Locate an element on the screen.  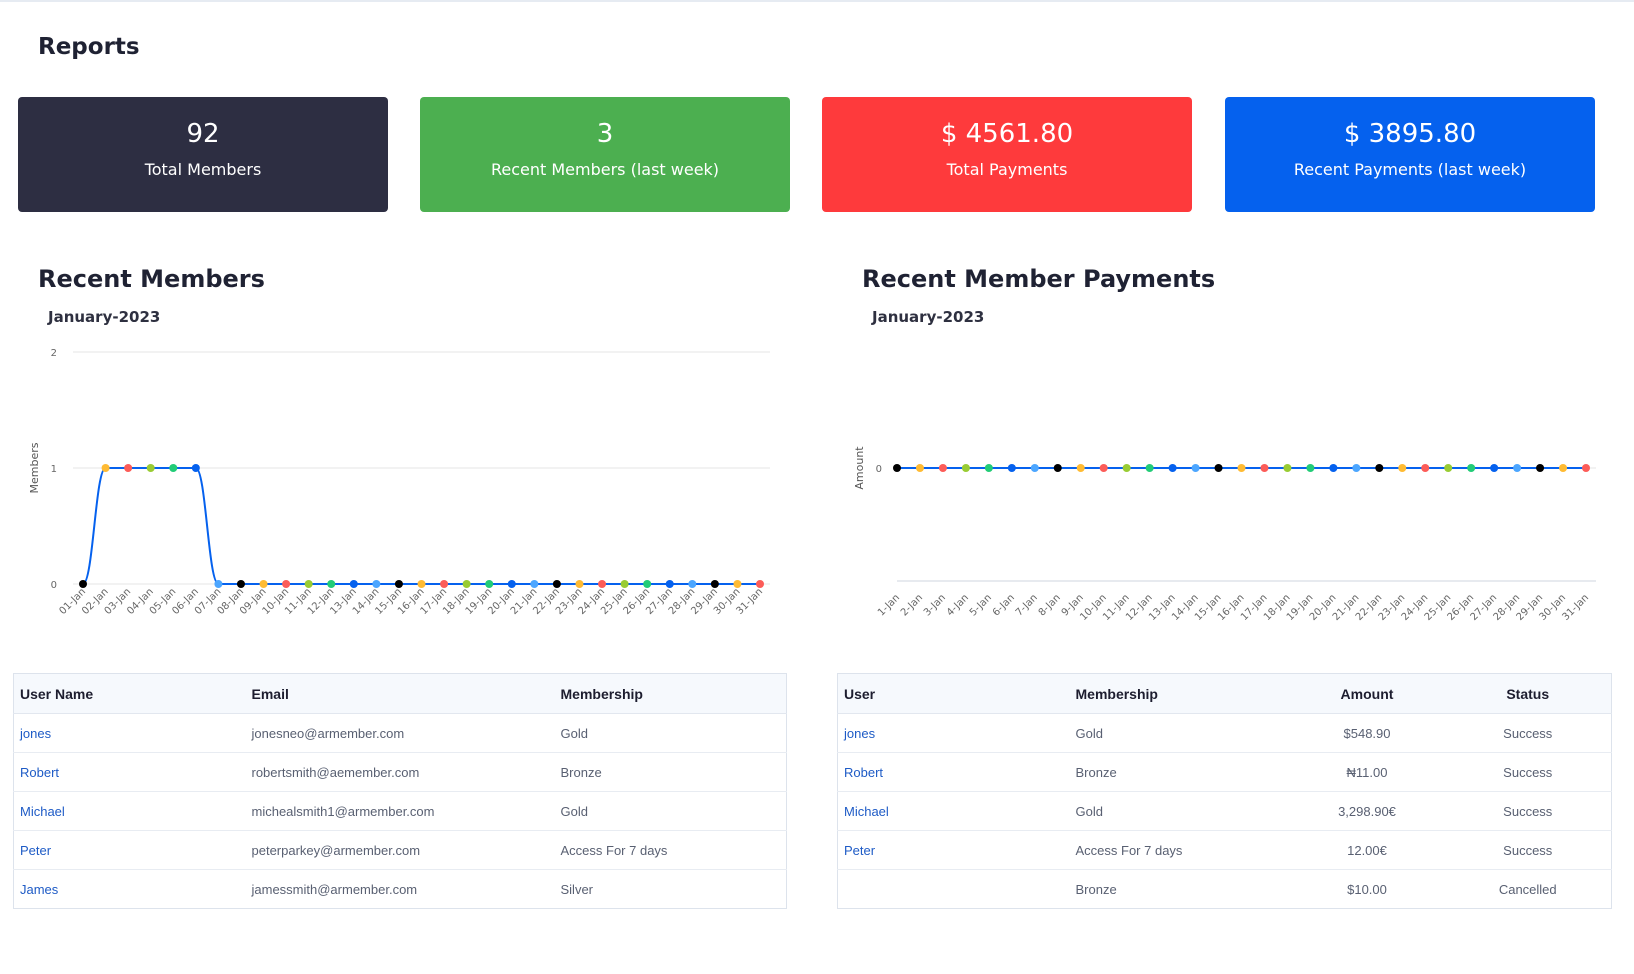
total-members-value: 92 is located at coordinates (203, 134).